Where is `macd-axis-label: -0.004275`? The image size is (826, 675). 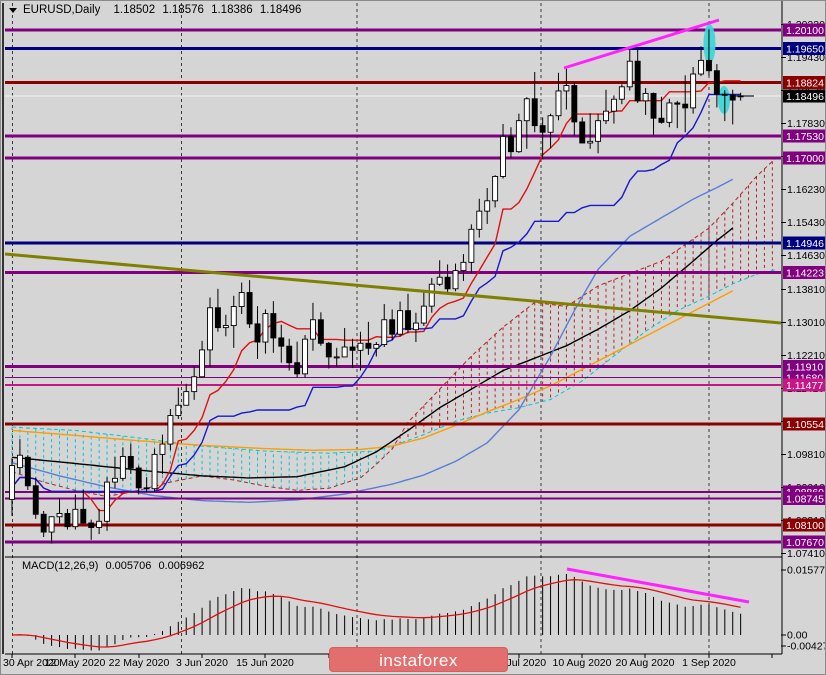
macd-axis-label: -0.004275 is located at coordinates (806, 647).